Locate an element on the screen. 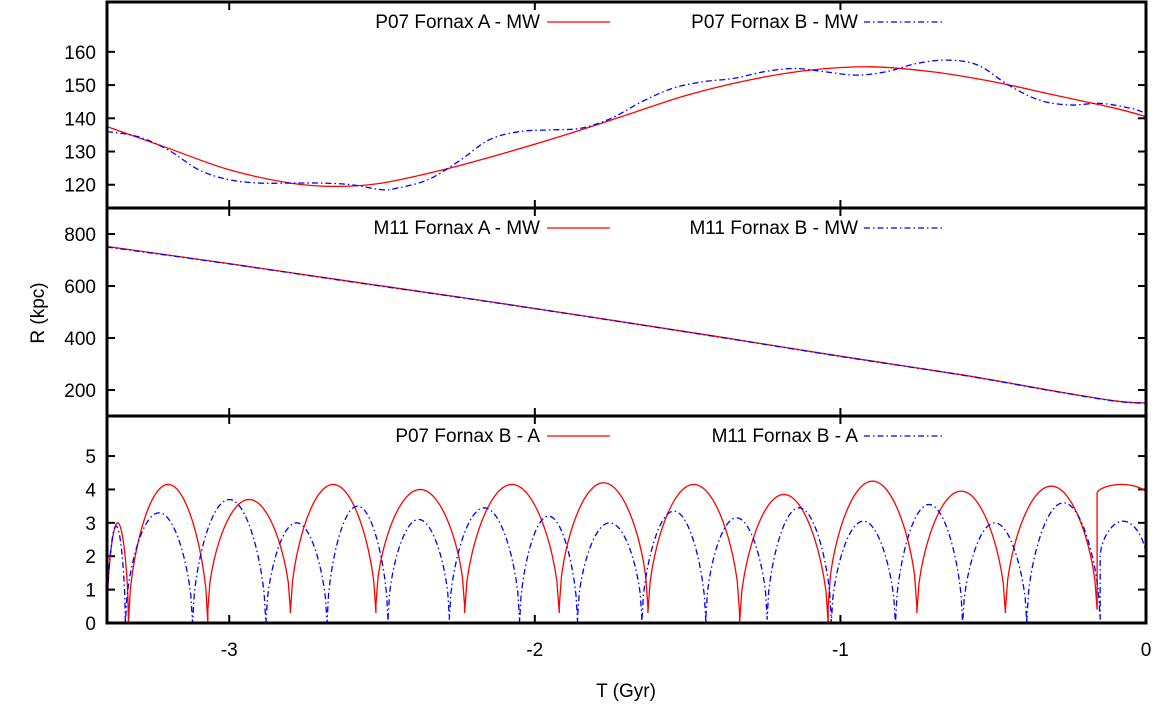 This screenshot has width=1165, height=707. y-tick-label: 160 is located at coordinates (80, 53).